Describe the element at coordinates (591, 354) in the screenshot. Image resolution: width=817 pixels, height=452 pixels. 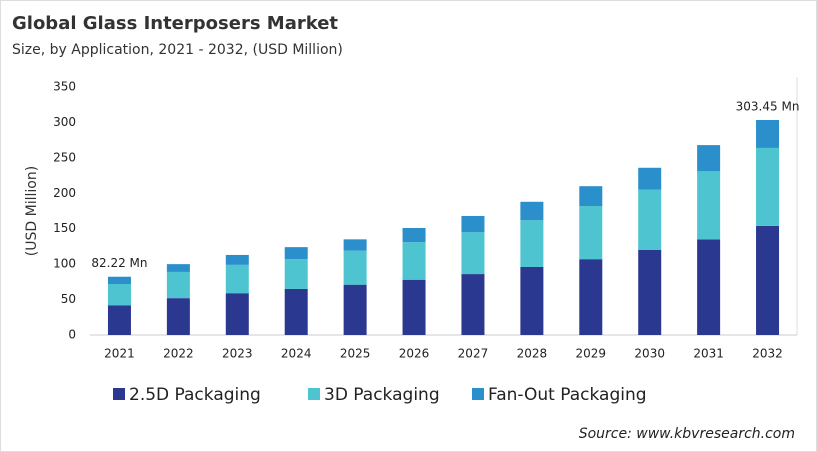
I see `x-tick-label: 2029` at that location.